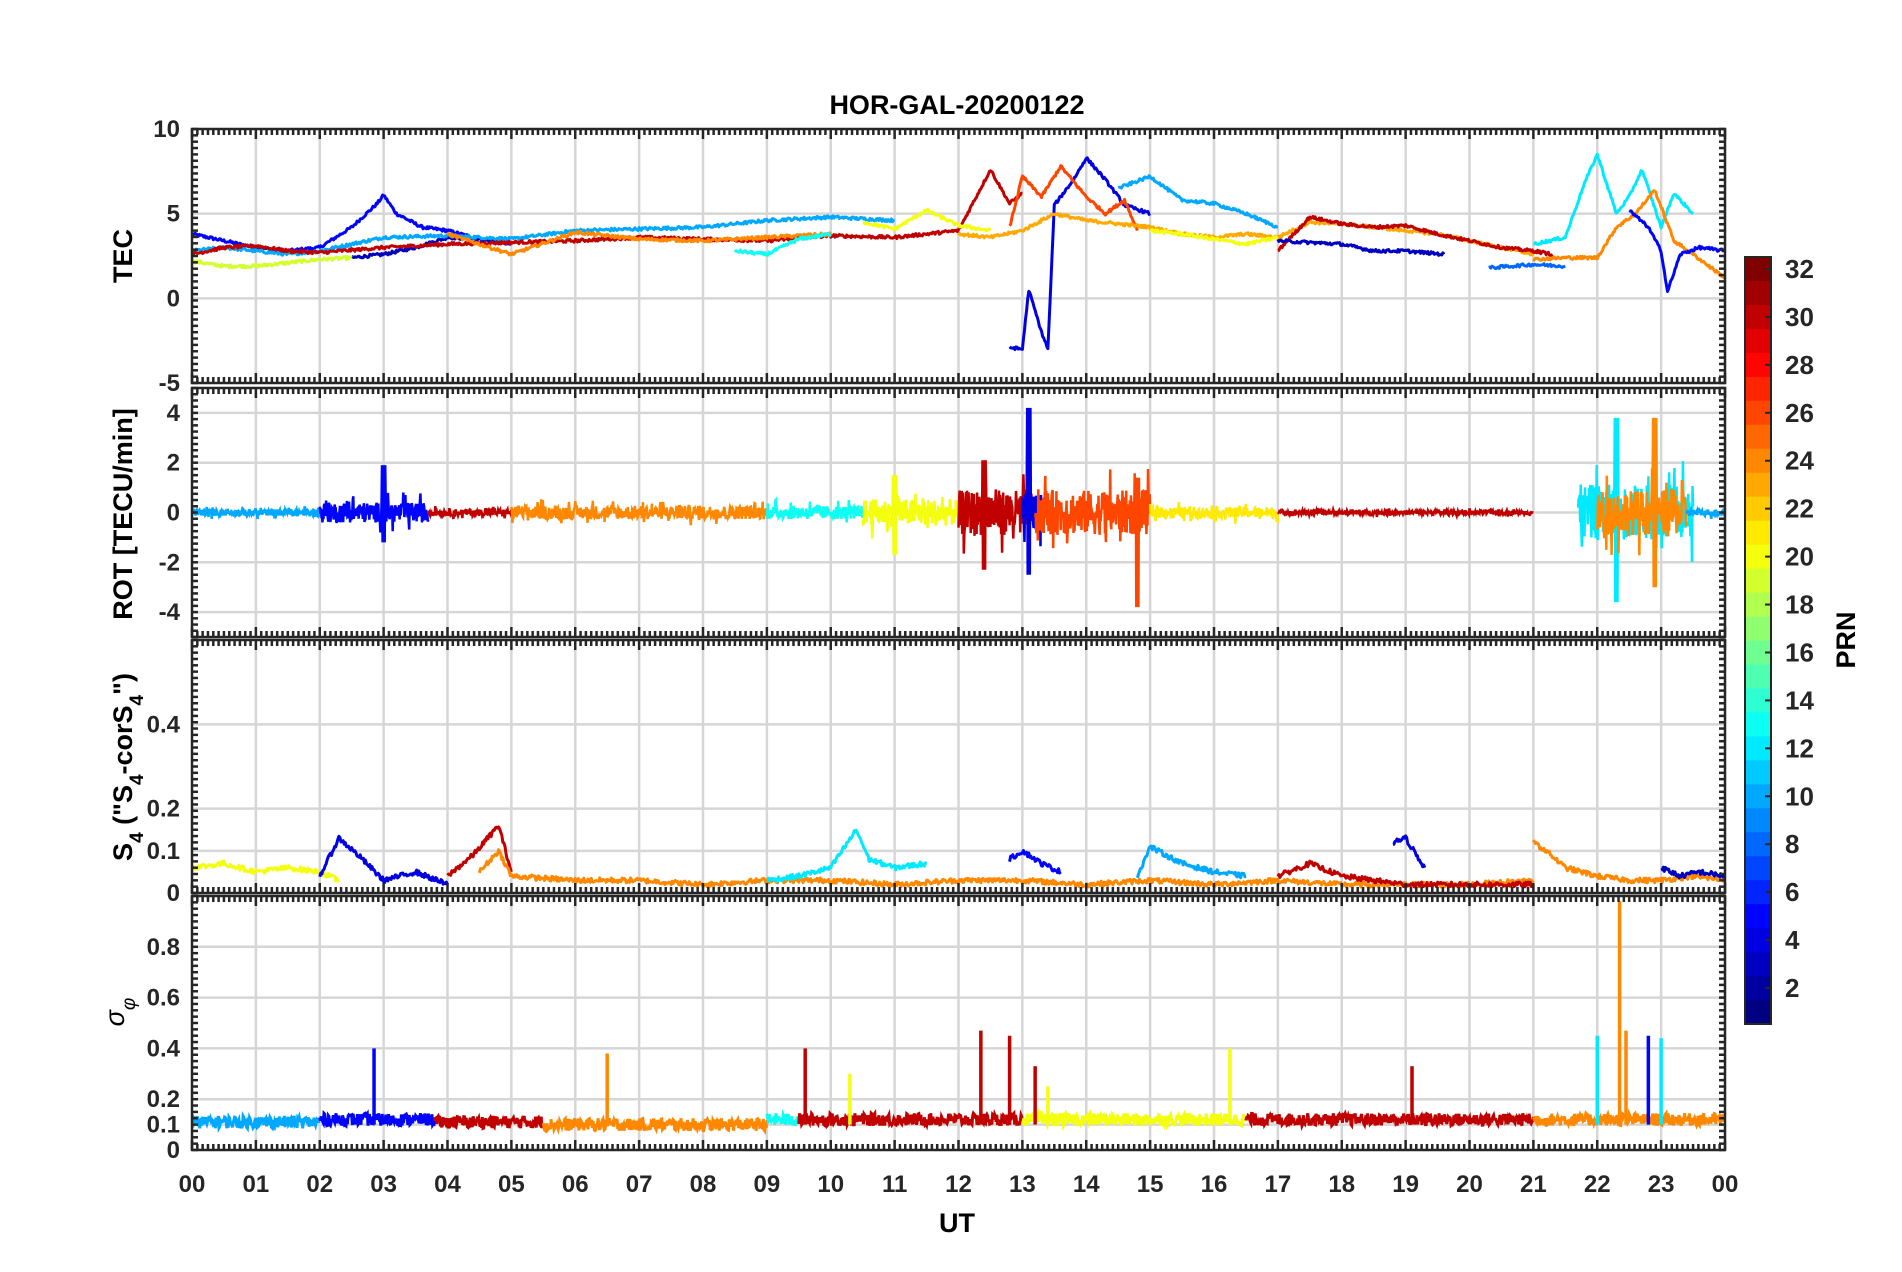  Describe the element at coordinates (1799, 509) in the screenshot. I see `colorbar-tick-label: 22` at that location.